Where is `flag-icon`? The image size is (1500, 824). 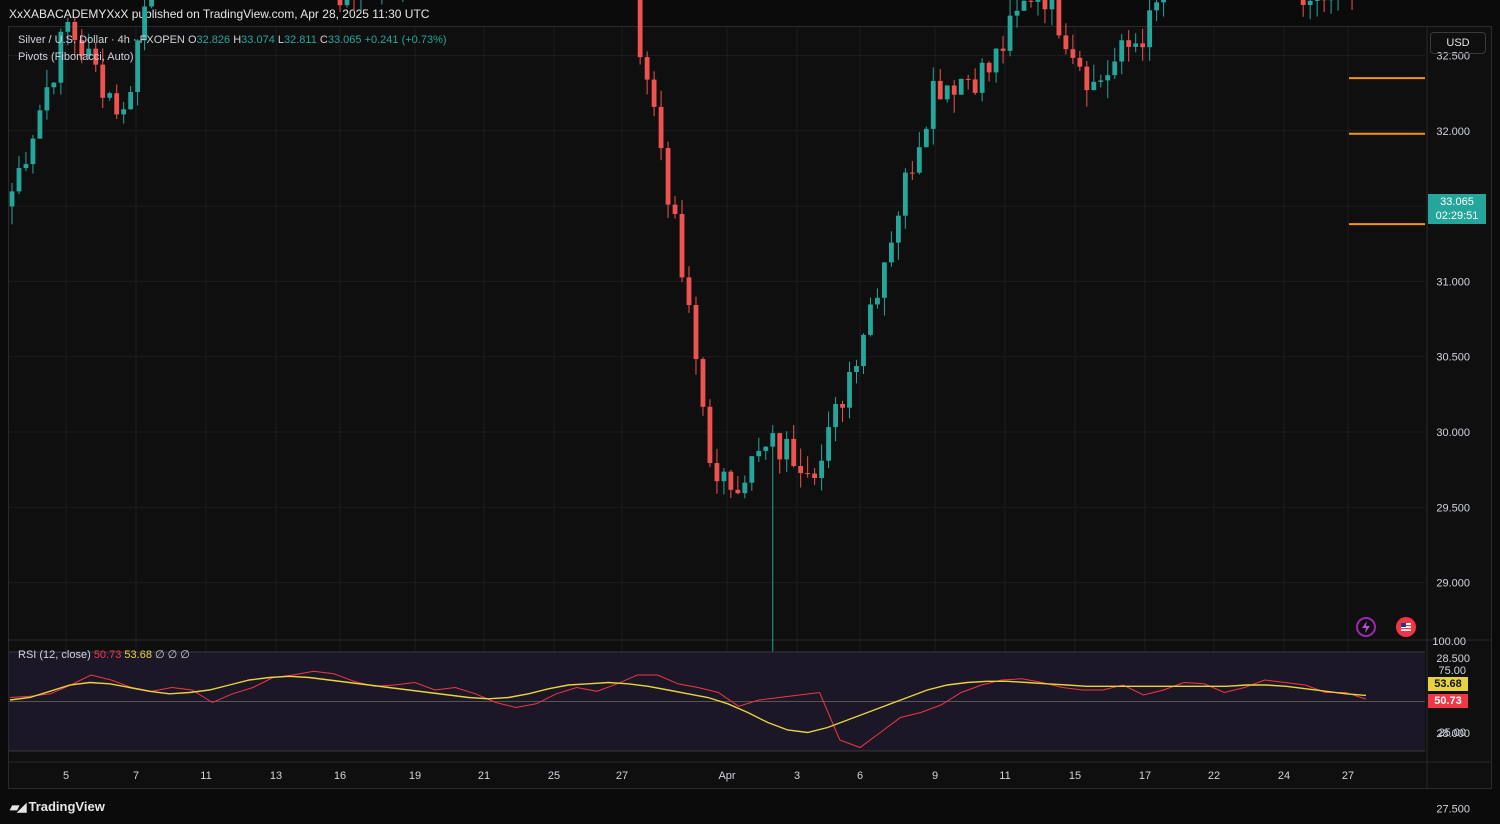
flag-icon is located at coordinates (1406, 627).